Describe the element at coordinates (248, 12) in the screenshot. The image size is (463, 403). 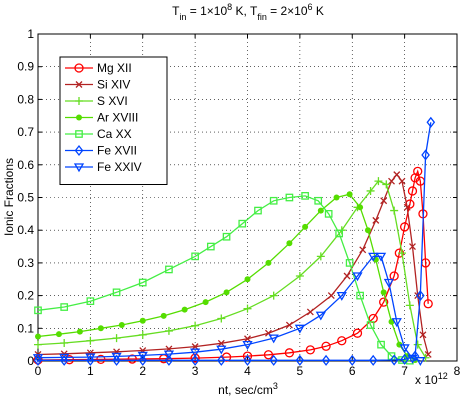
I see `chart-title: Tin = 1×108 K, Tfin = 2×106 K` at that location.